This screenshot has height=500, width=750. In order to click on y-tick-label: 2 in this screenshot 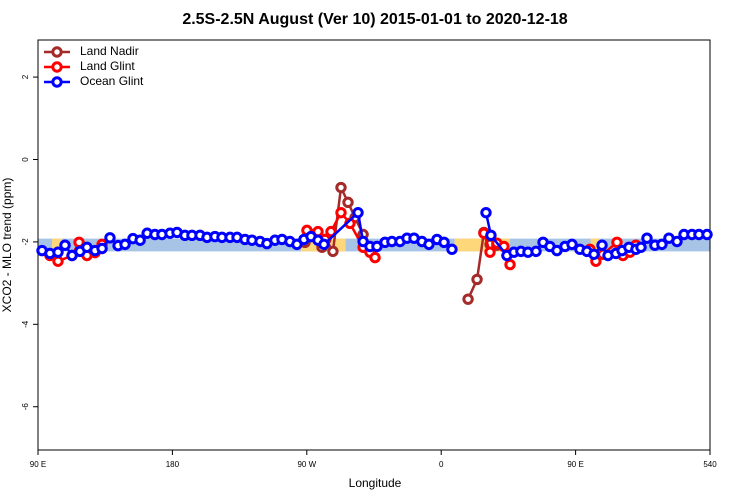, I will do `click(25, 76)`.